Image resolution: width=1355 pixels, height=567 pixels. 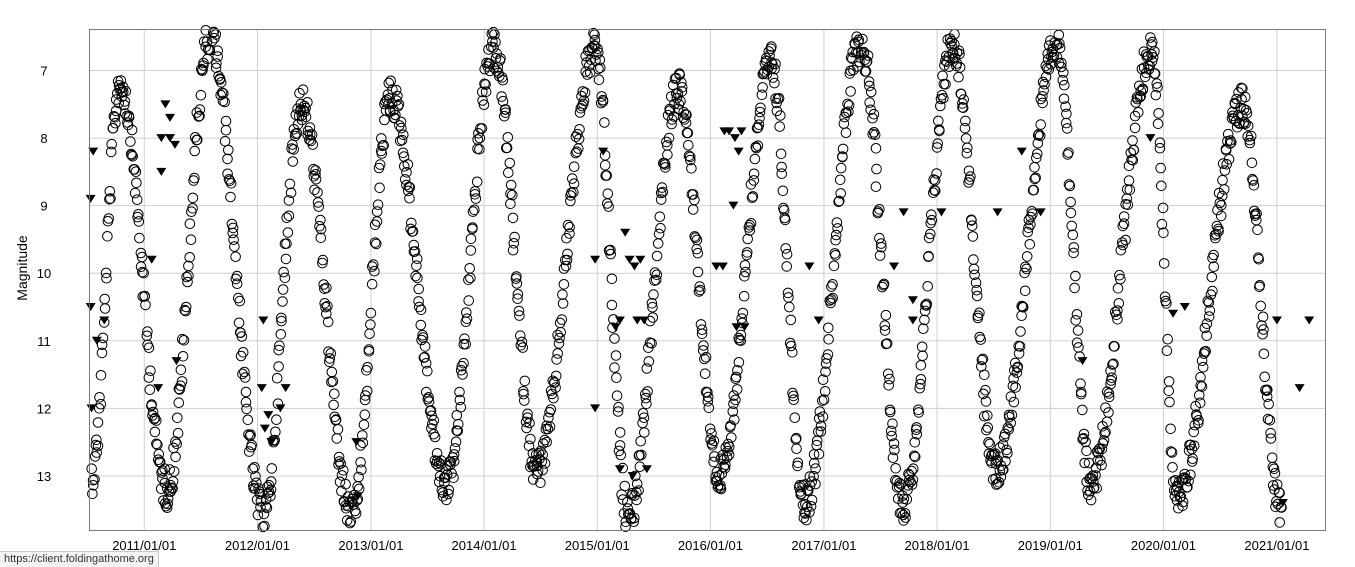 I want to click on x-tick-label: 2015/01/01, so click(x=597, y=545).